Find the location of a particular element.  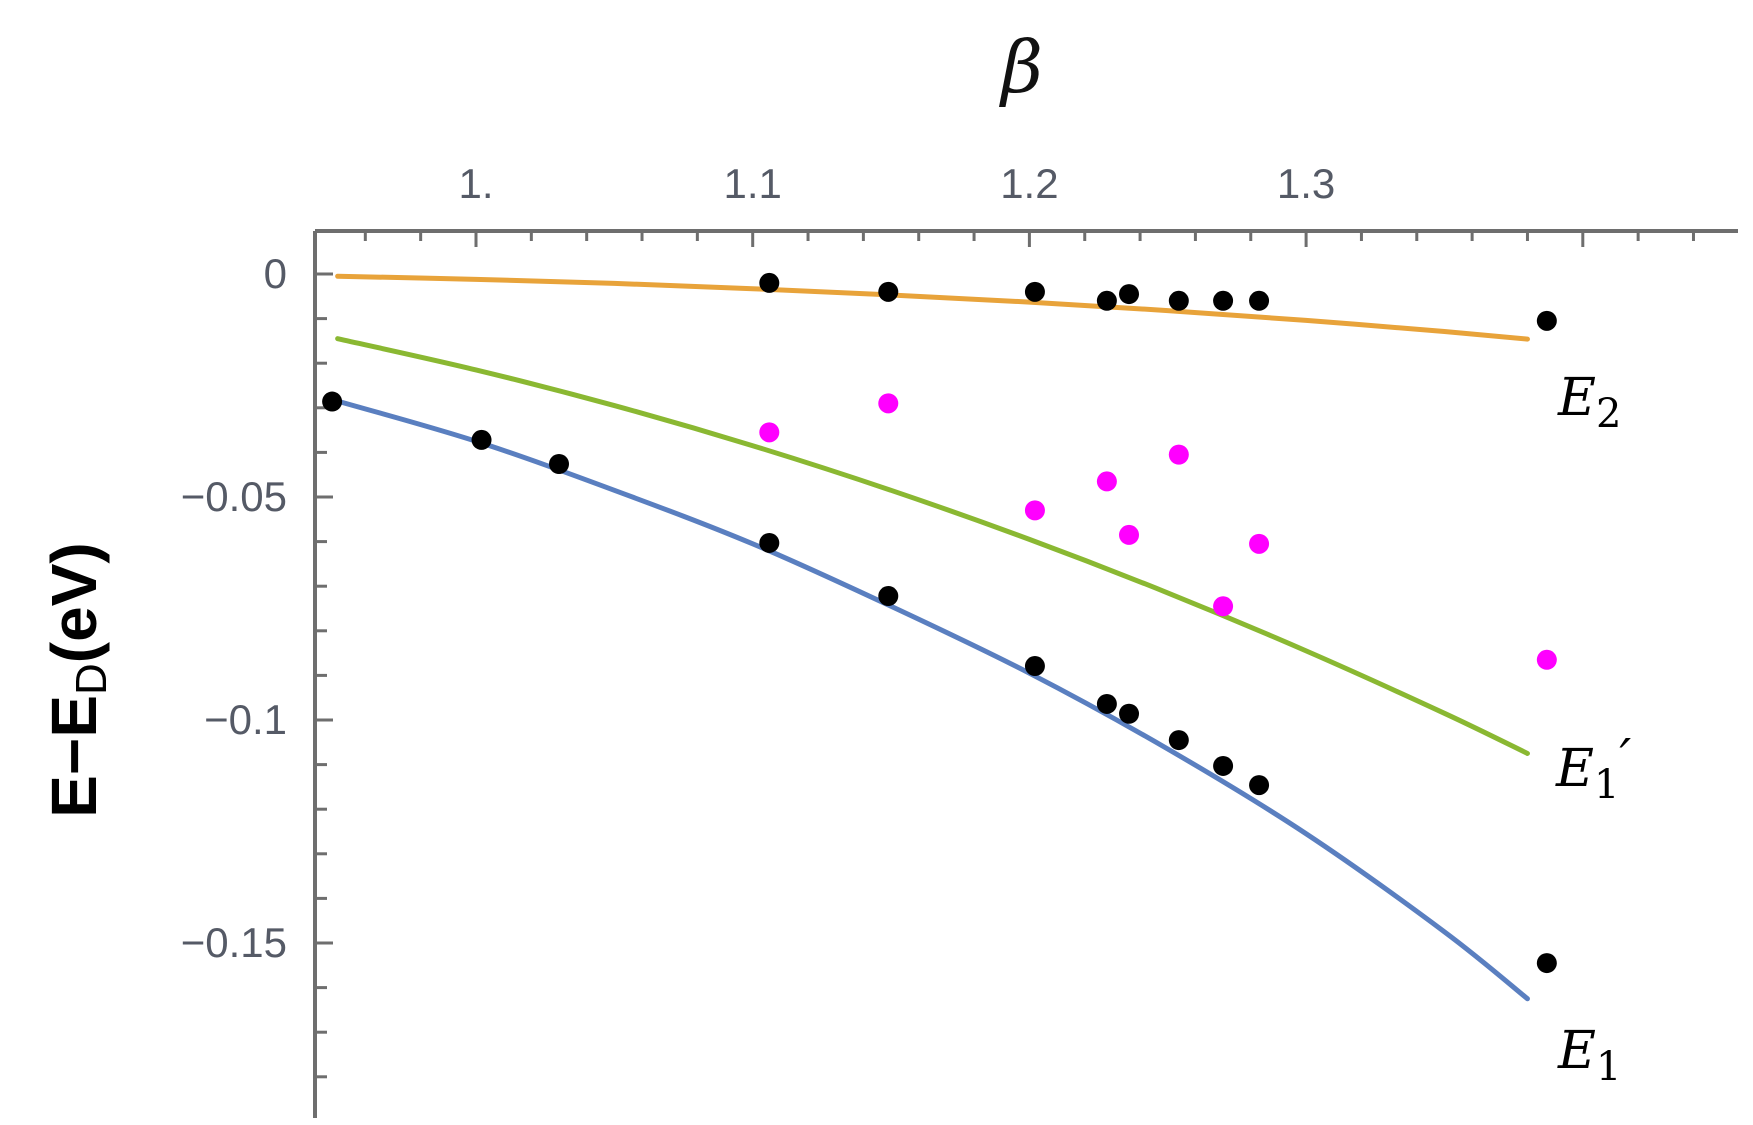

y-axis-title: E−ED(eV) is located at coordinates (77, 679).